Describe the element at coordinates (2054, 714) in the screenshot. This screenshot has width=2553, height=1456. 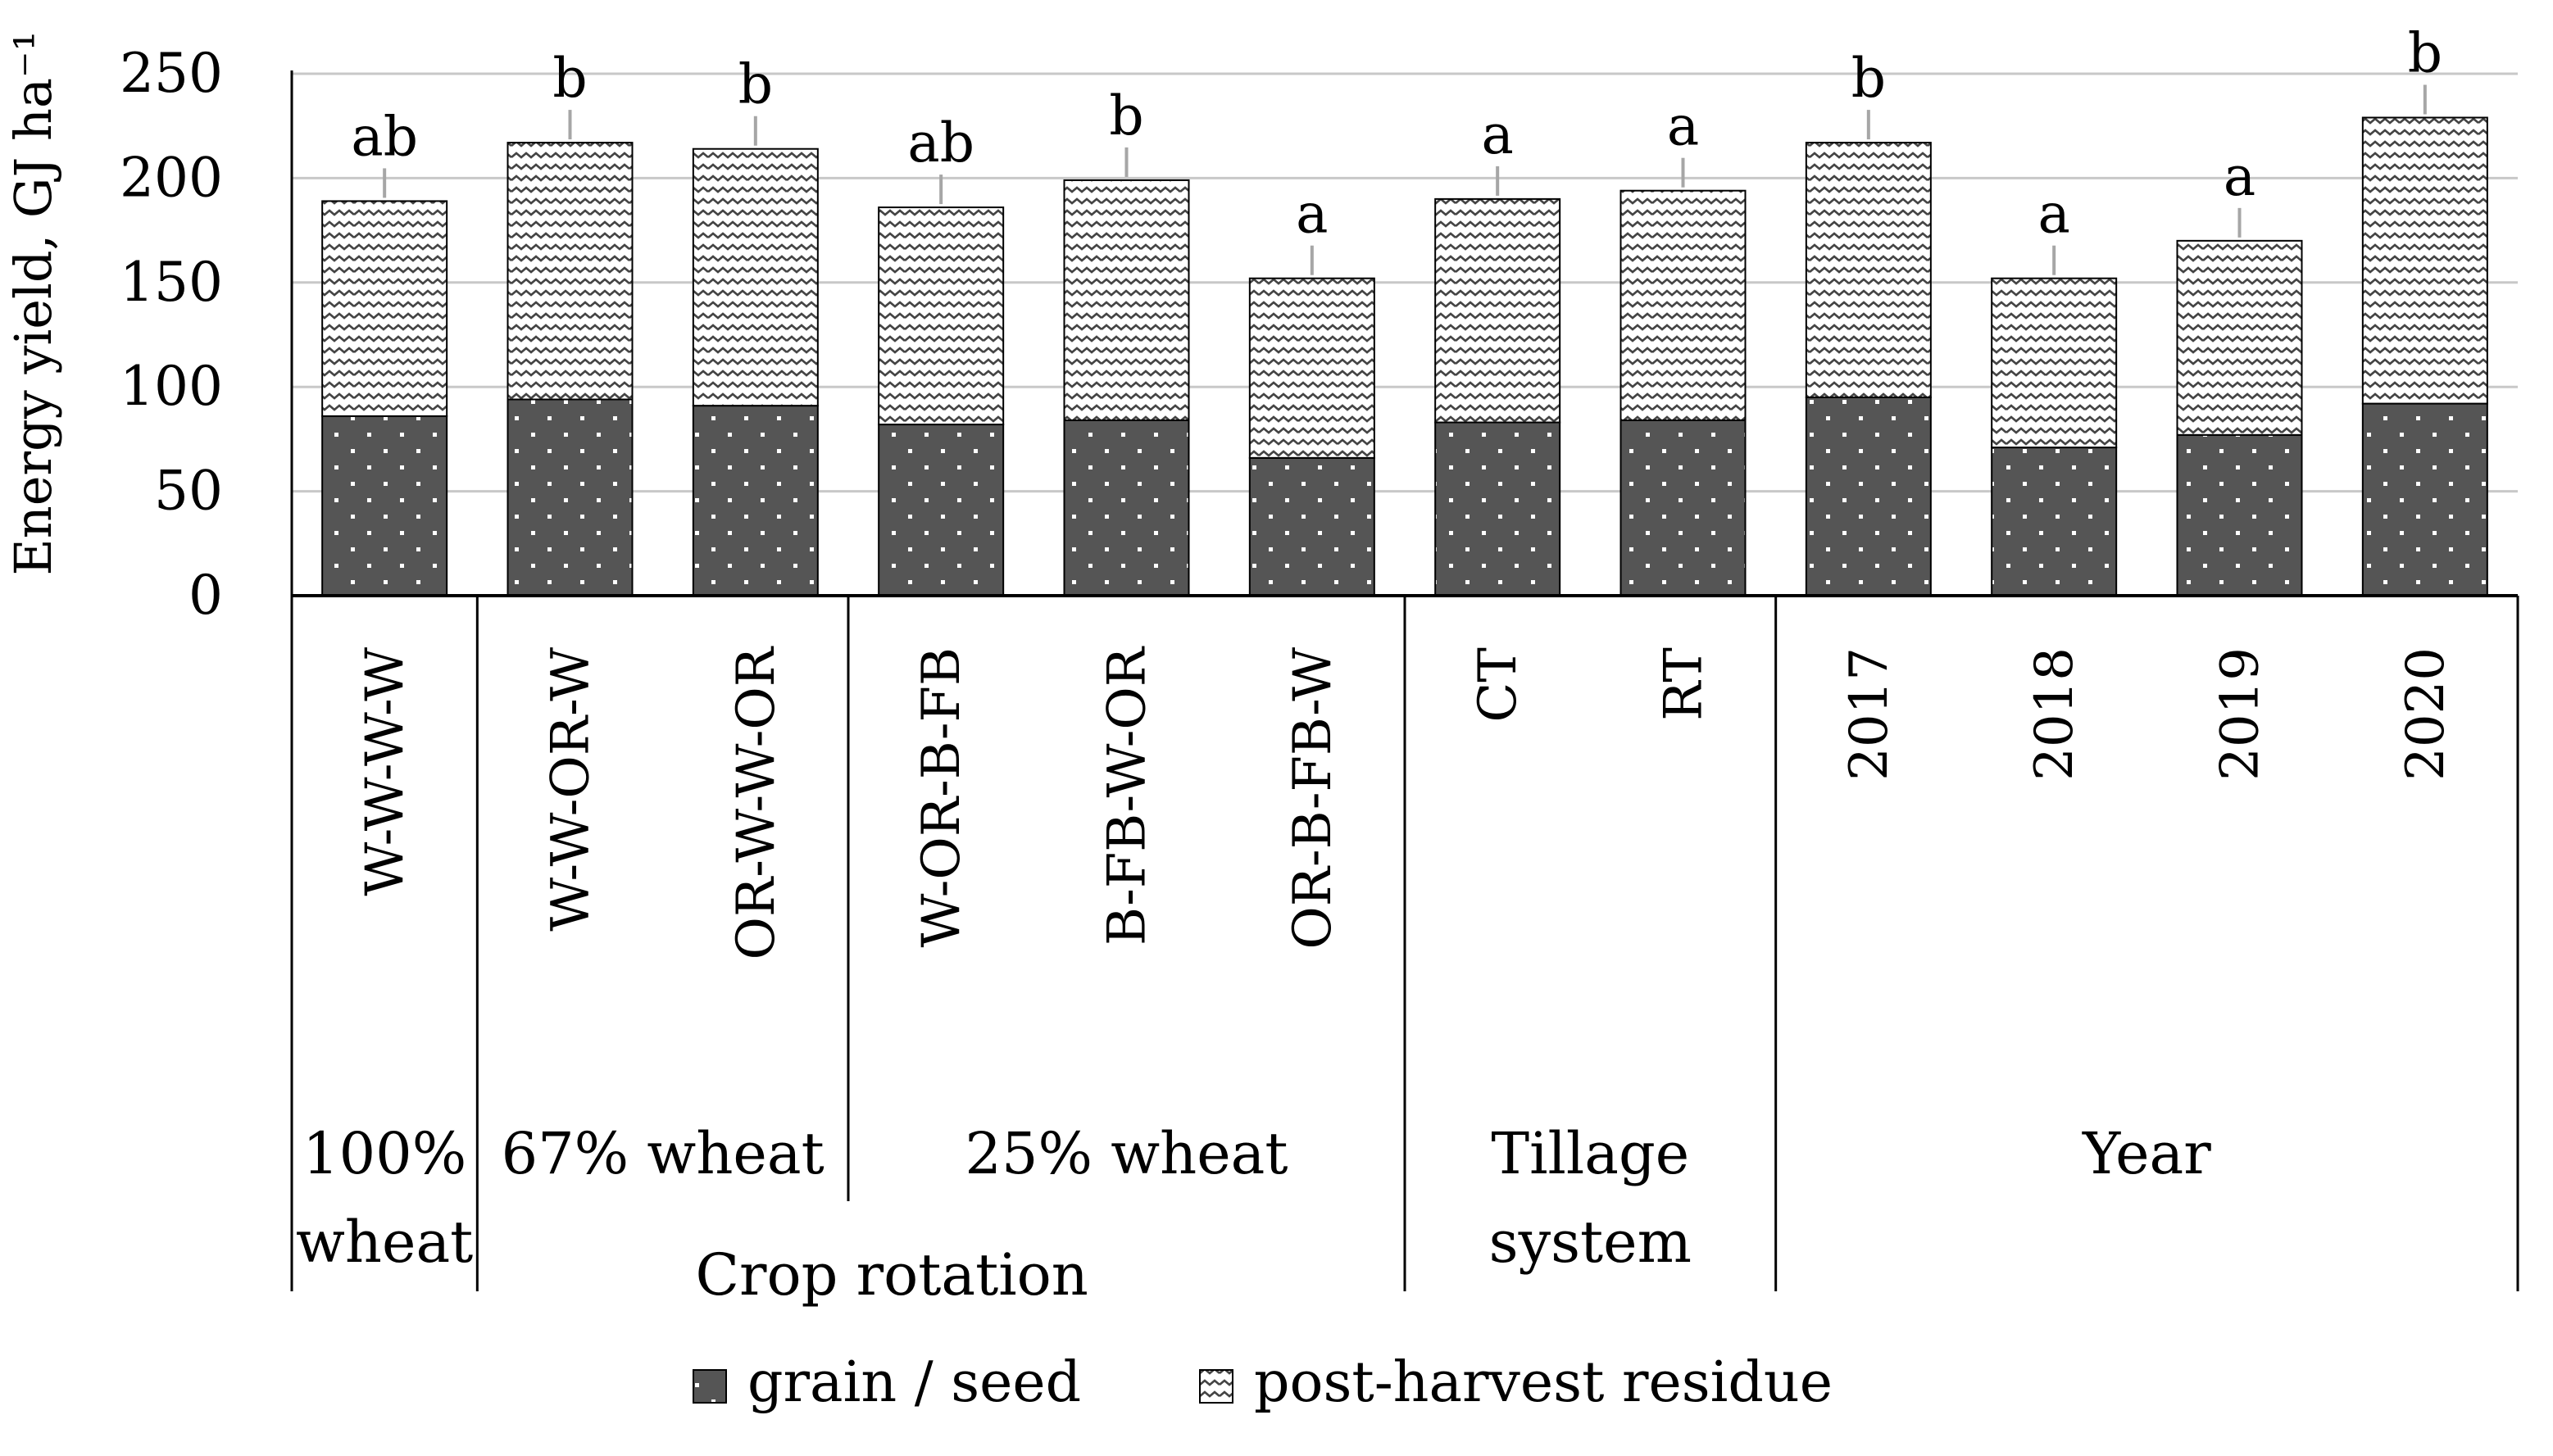
I see `x-category-label-2018: 2018` at that location.